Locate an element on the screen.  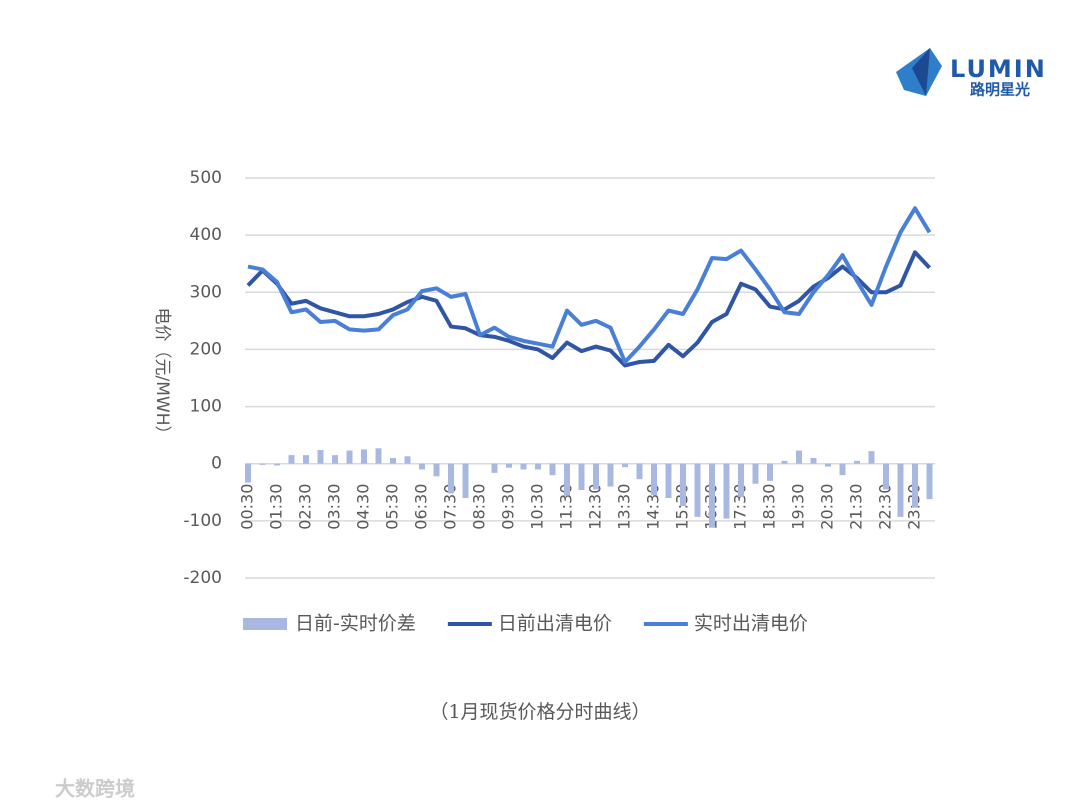
legend-swatch is located at coordinates (265, 624).